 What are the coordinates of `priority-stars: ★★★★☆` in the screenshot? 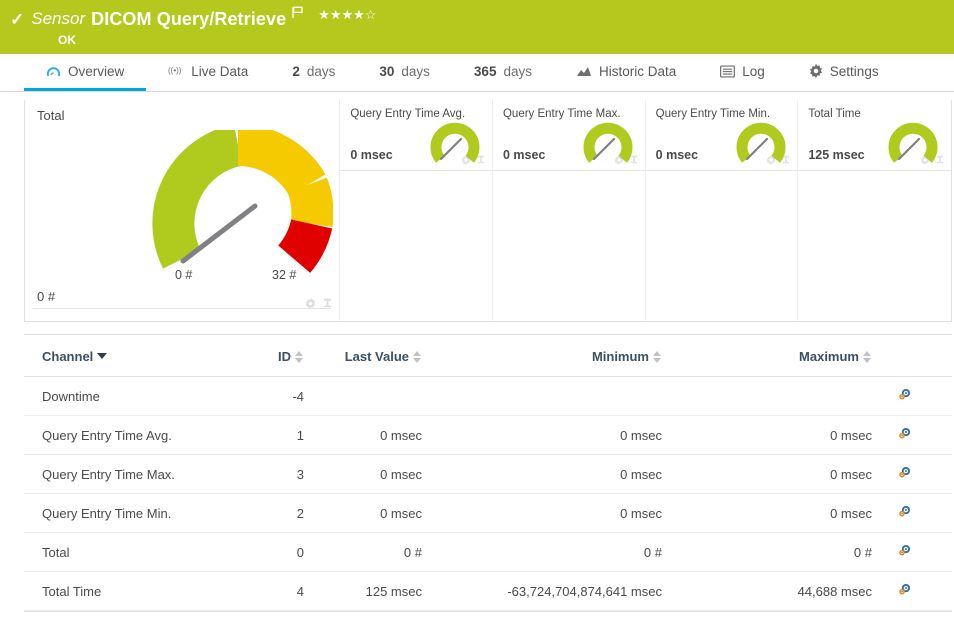 It's located at (347, 14).